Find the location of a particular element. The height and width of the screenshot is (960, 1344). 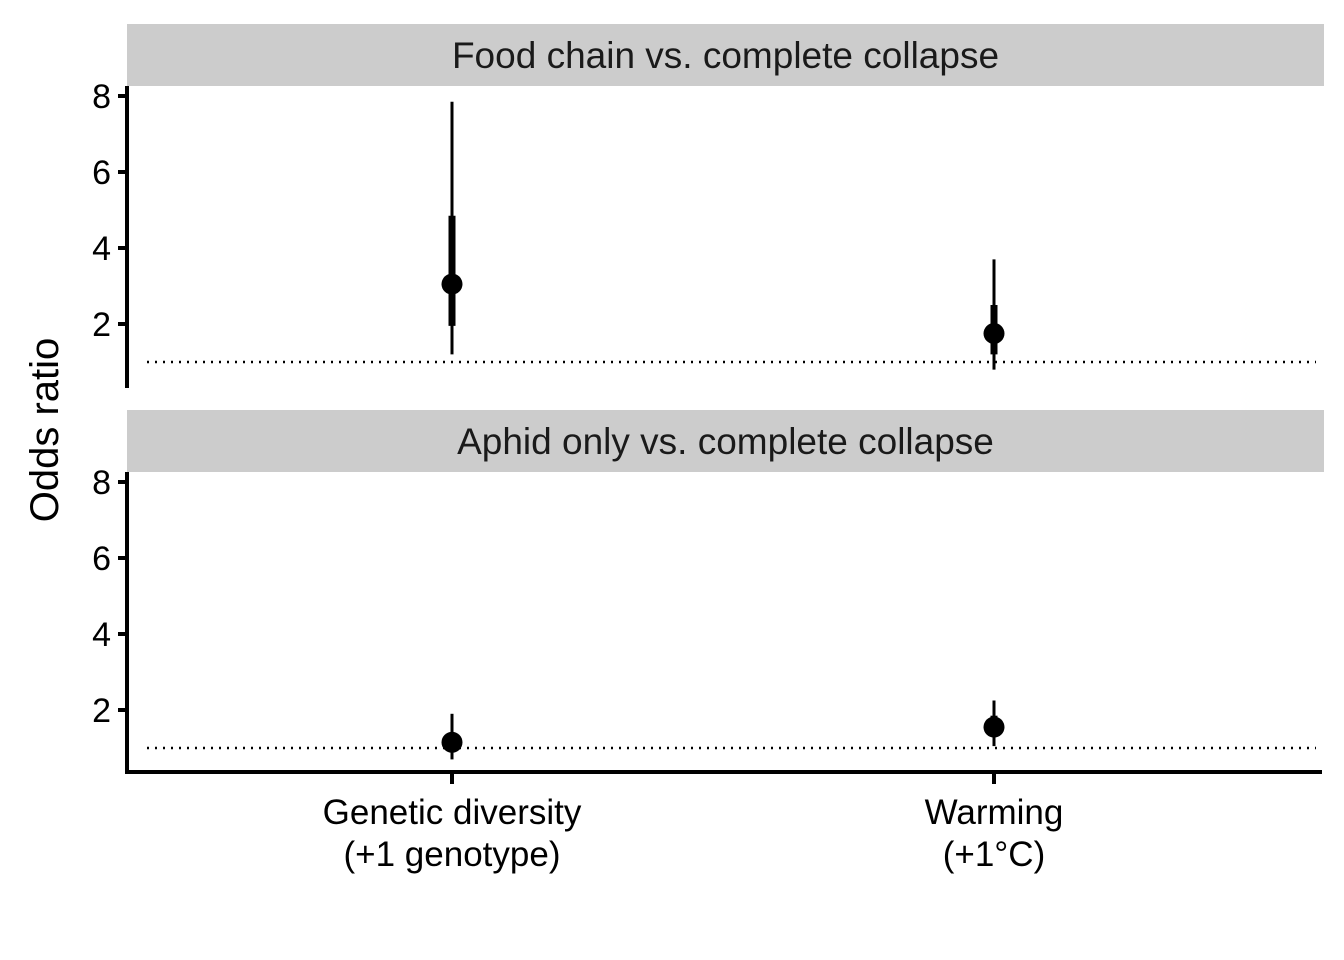

x-tick-label: Genetic diversity (+1 genotype) is located at coordinates (452, 833).